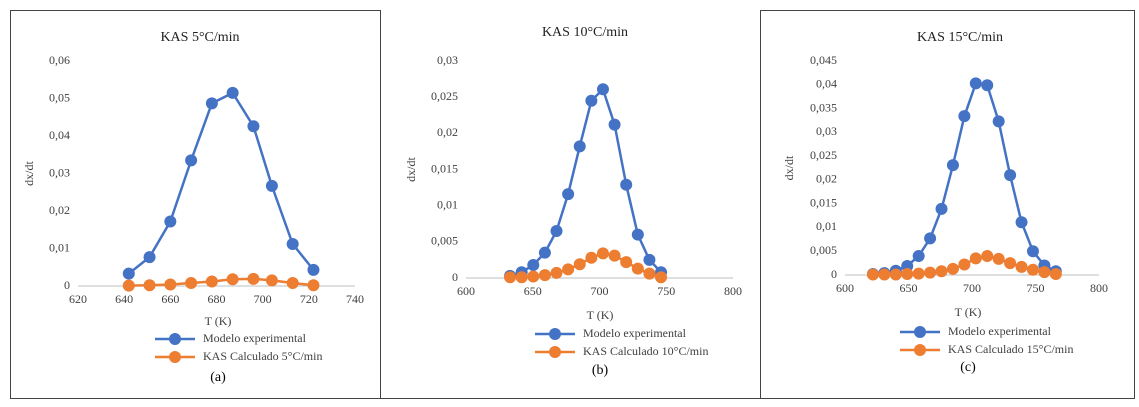  What do you see at coordinates (585, 32) in the screenshot?
I see `chart-title: KAS 10°C/min` at bounding box center [585, 32].